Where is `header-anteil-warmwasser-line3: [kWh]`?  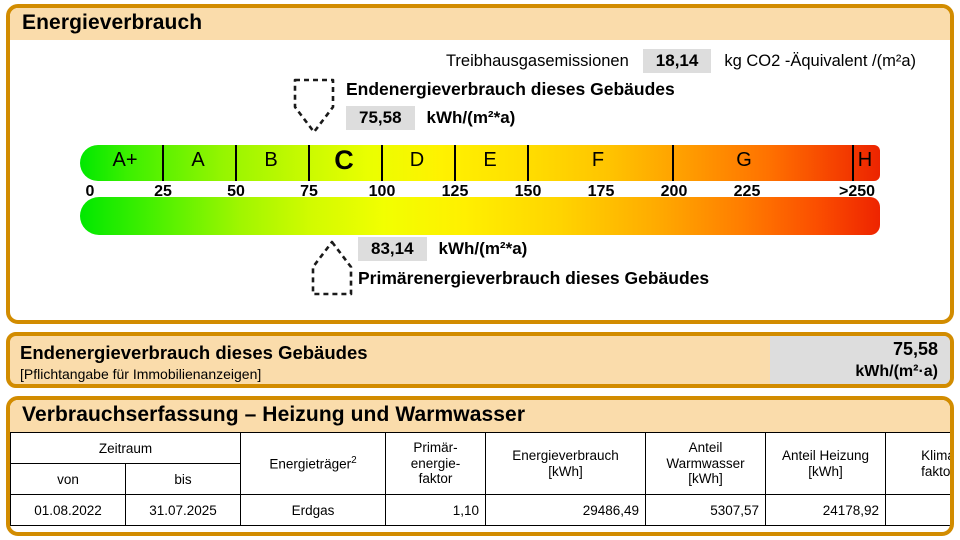
header-anteil-warmwasser-line3: [kWh] is located at coordinates (705, 479).